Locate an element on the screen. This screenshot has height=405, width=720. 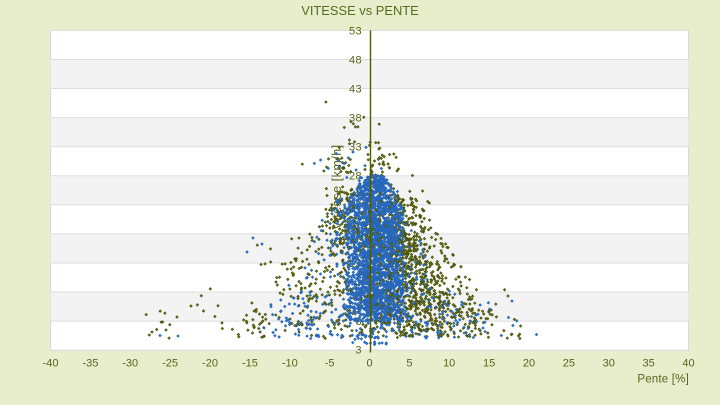
svg-text: -5 is located at coordinates (330, 364).